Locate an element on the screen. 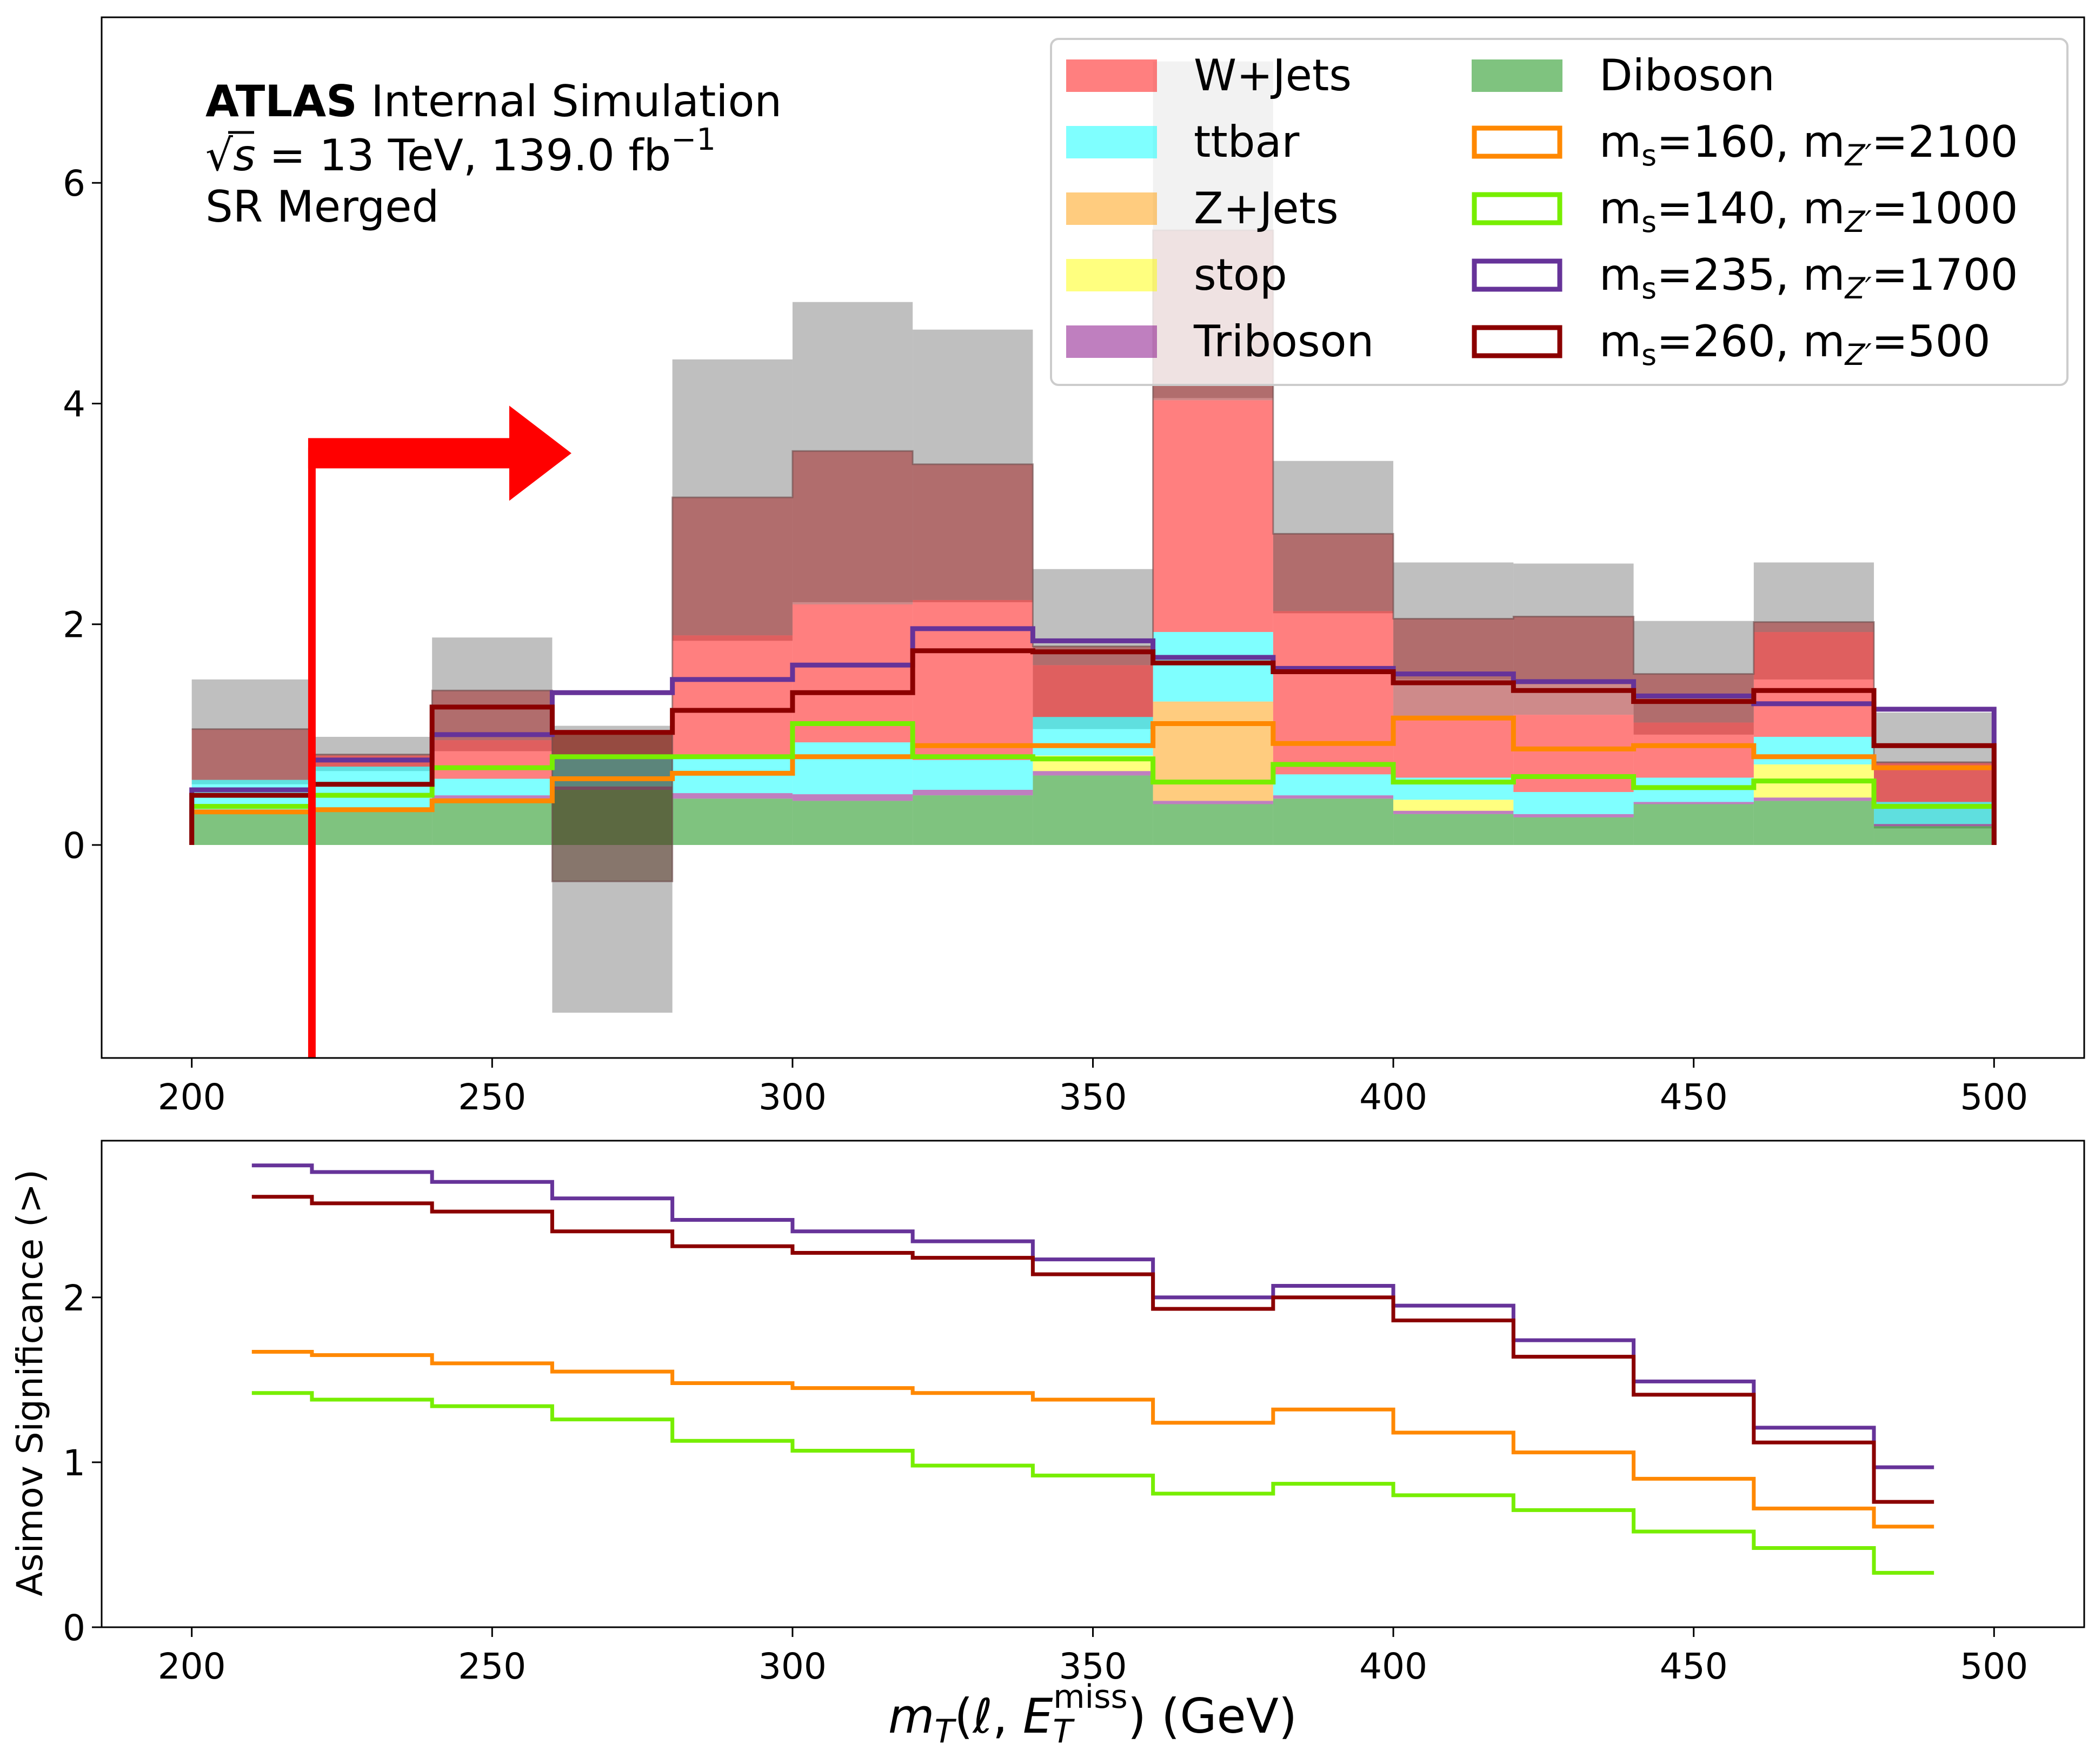  signal-histograms is located at coordinates (1093, 736).